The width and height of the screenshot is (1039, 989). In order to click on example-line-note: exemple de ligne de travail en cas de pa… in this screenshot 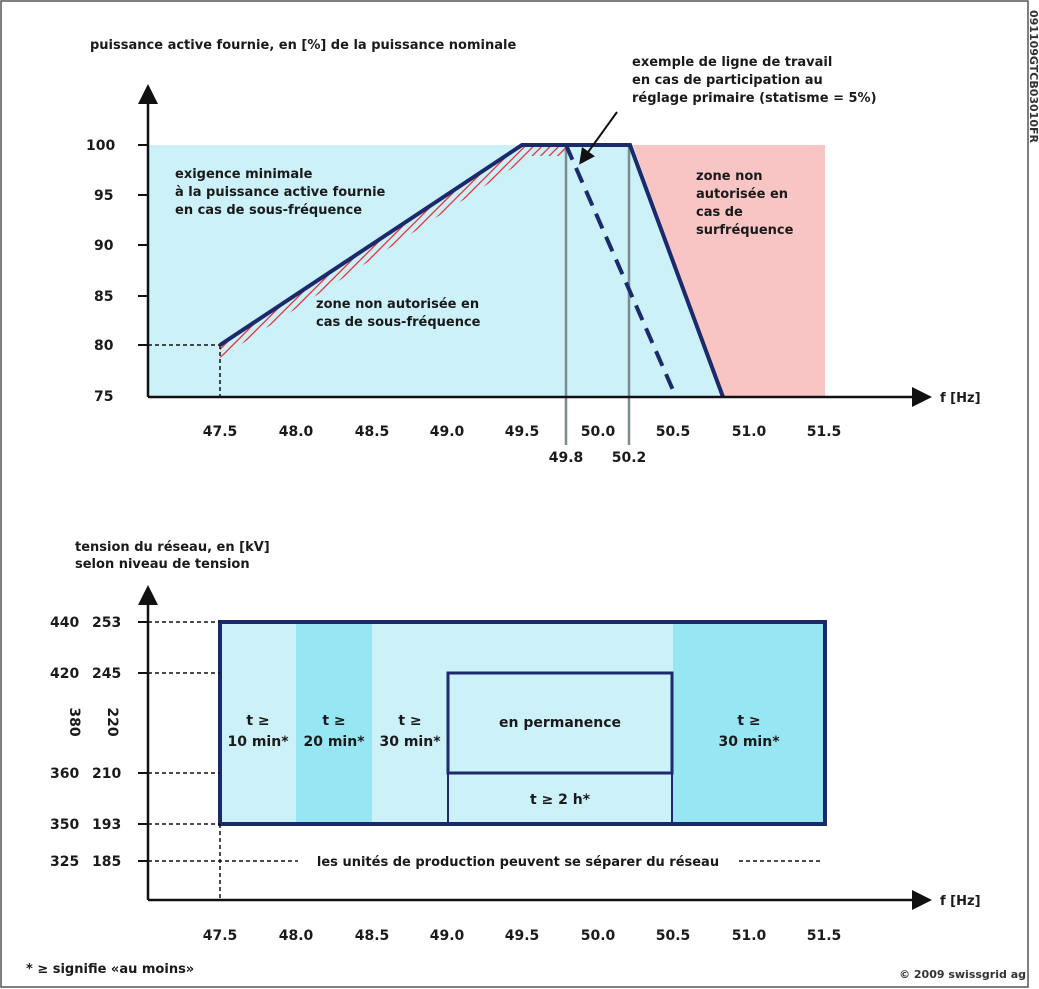, I will do `click(754, 80)`.